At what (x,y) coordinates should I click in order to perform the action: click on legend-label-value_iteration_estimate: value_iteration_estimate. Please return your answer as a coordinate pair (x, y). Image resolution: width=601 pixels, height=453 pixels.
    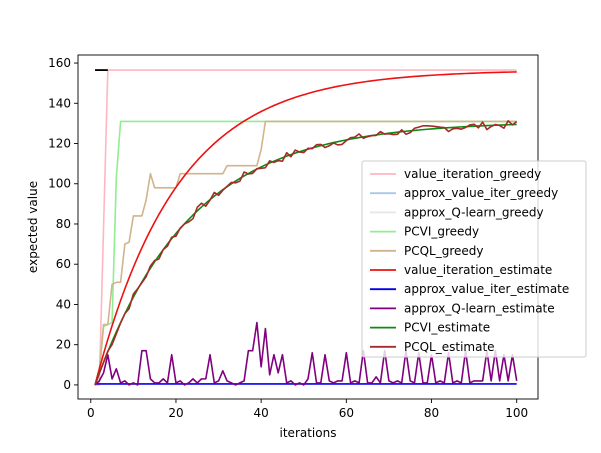
    Looking at the image, I should click on (478, 270).